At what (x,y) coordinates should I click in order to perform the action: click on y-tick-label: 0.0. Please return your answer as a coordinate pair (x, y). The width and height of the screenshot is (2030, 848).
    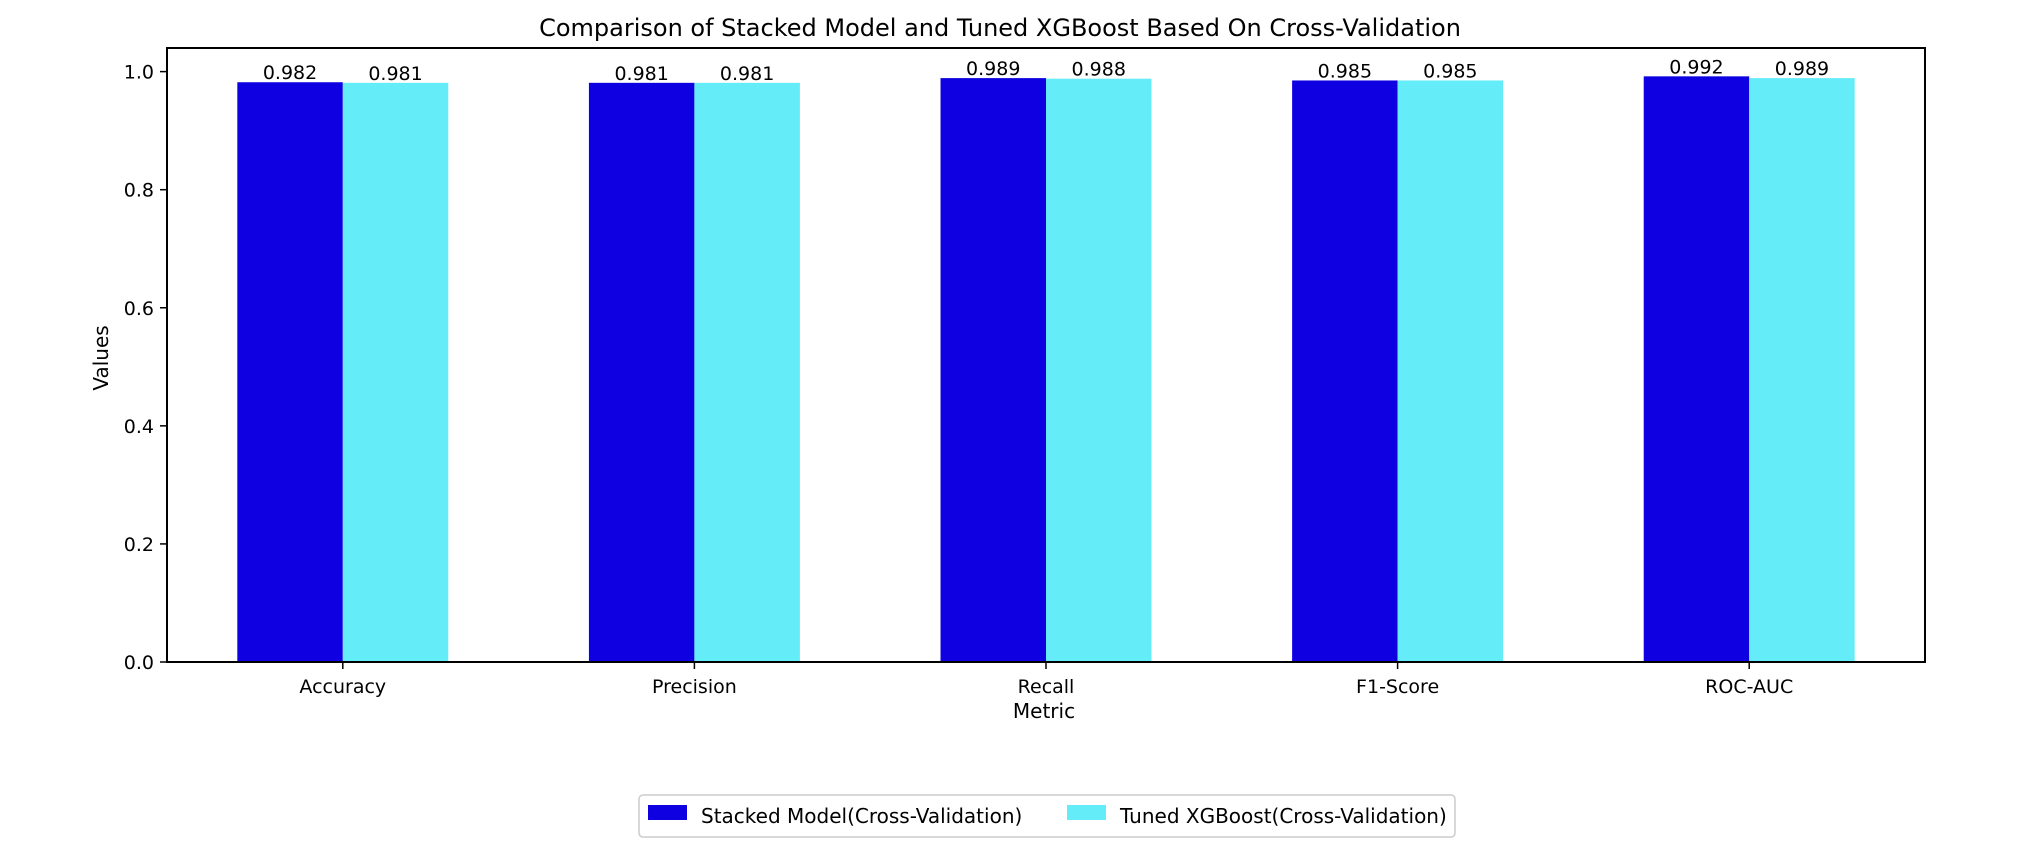
    Looking at the image, I should click on (139, 663).